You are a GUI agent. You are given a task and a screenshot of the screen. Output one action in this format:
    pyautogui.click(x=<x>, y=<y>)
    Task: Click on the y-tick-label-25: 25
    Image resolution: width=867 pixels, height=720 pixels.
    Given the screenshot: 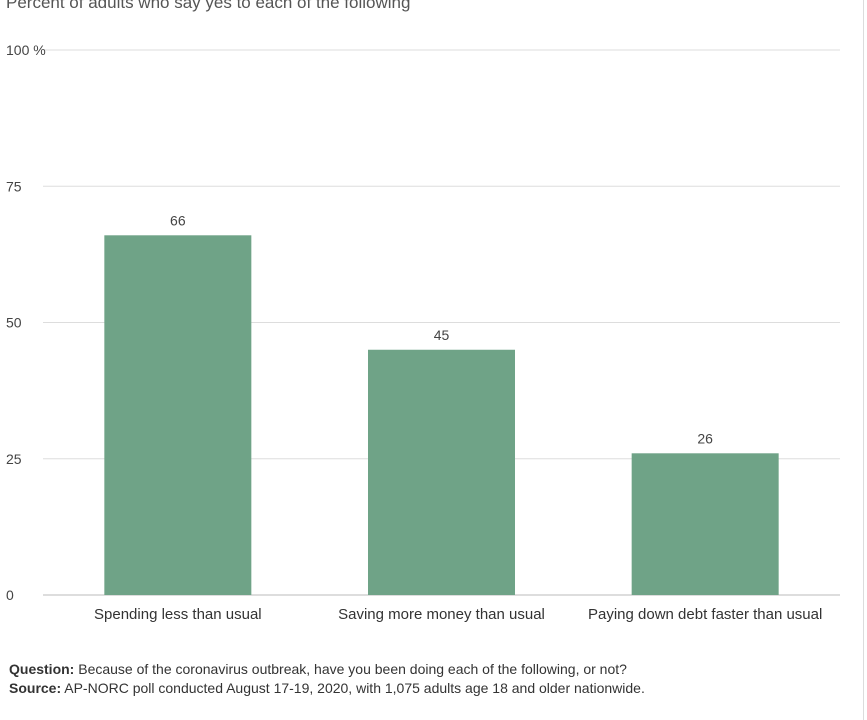 What is the action you would take?
    pyautogui.click(x=14, y=459)
    